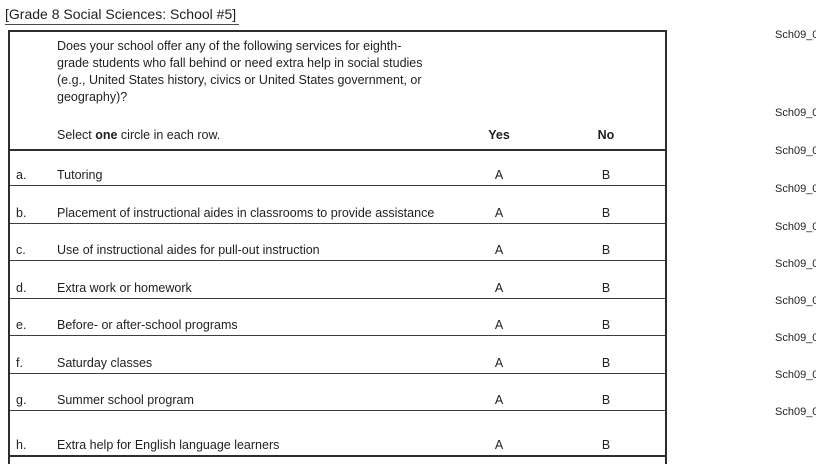 This screenshot has width=816, height=464. I want to click on instruction-bold-word: one, so click(106, 135).